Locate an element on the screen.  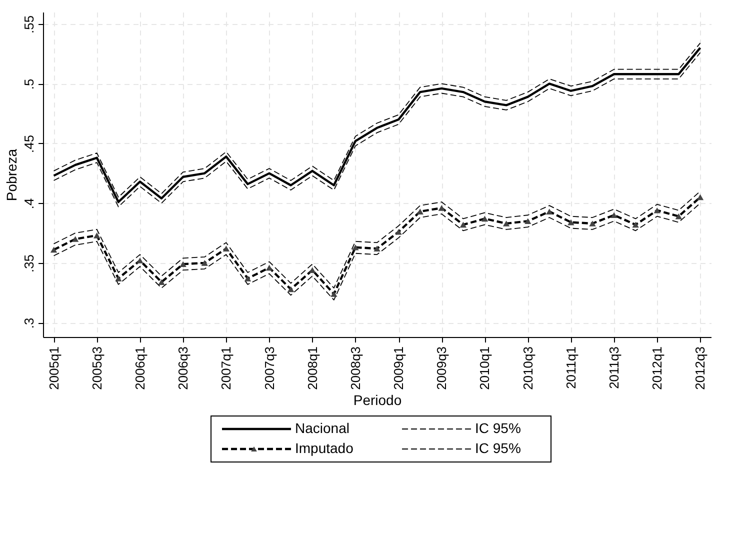
y-tick-label: .35 is located at coordinates (29, 263).